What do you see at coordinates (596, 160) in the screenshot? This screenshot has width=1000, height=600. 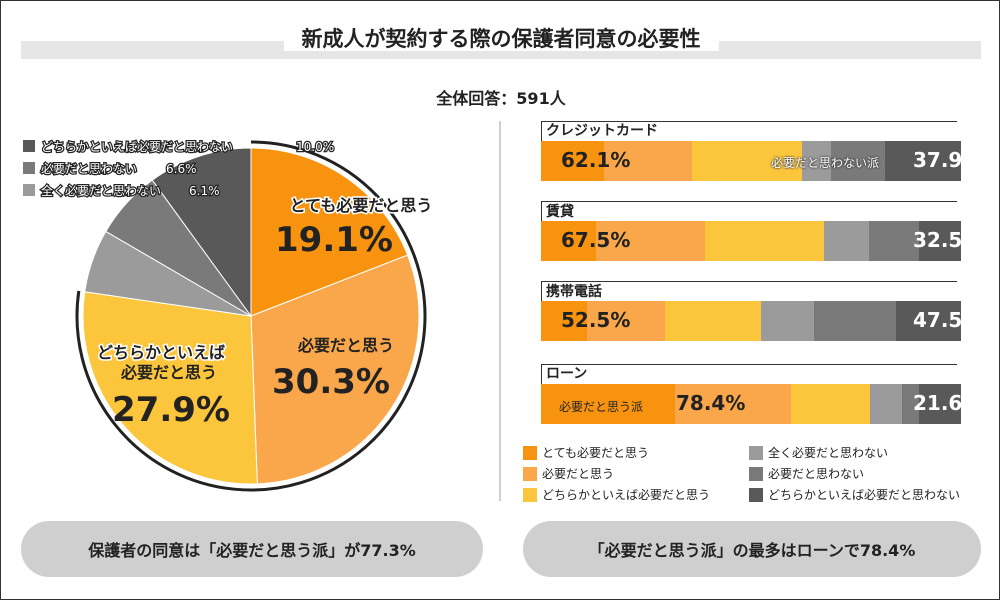 I see `bar-agree-total-0: 62.1%` at bounding box center [596, 160].